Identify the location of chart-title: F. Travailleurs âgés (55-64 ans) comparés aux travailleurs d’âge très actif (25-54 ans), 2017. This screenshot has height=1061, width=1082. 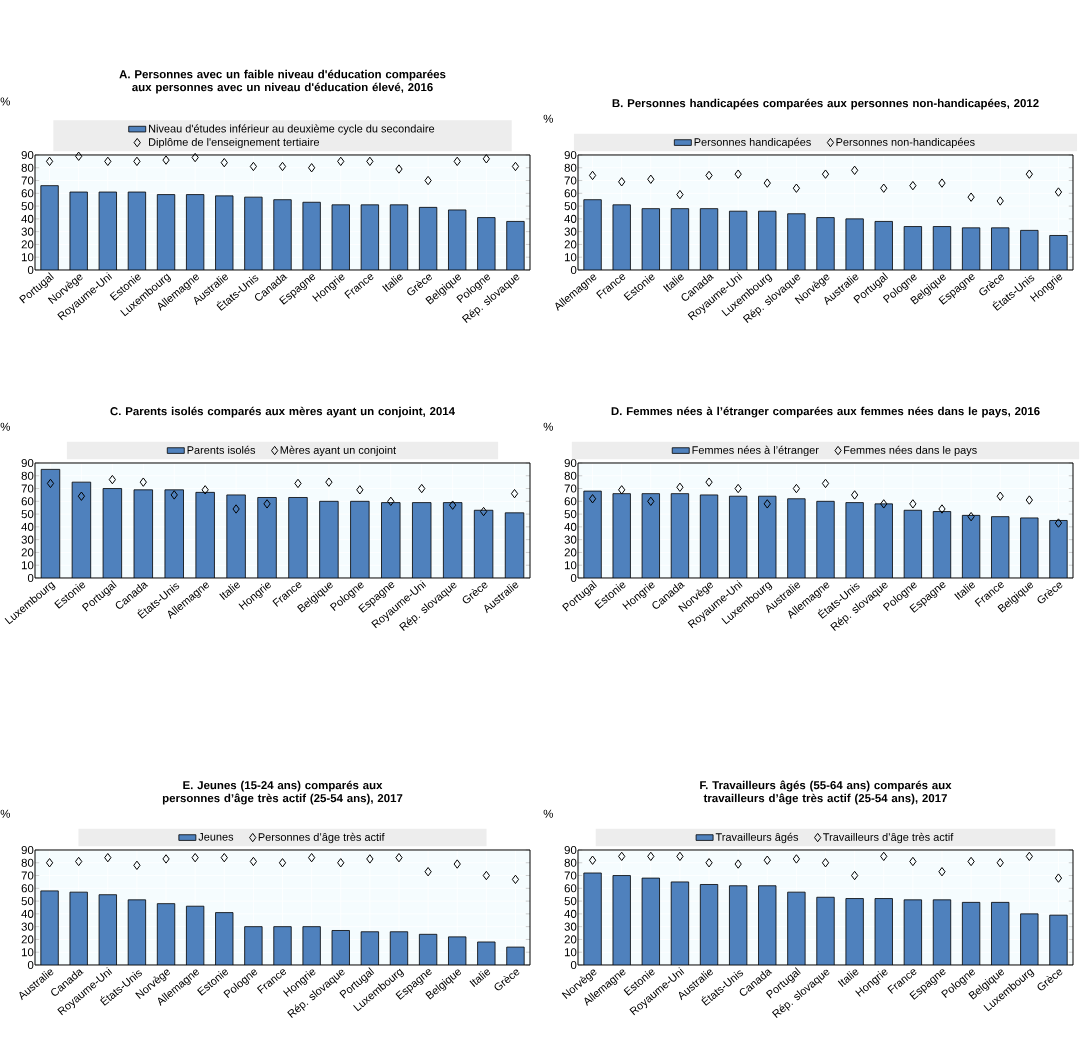
(826, 792).